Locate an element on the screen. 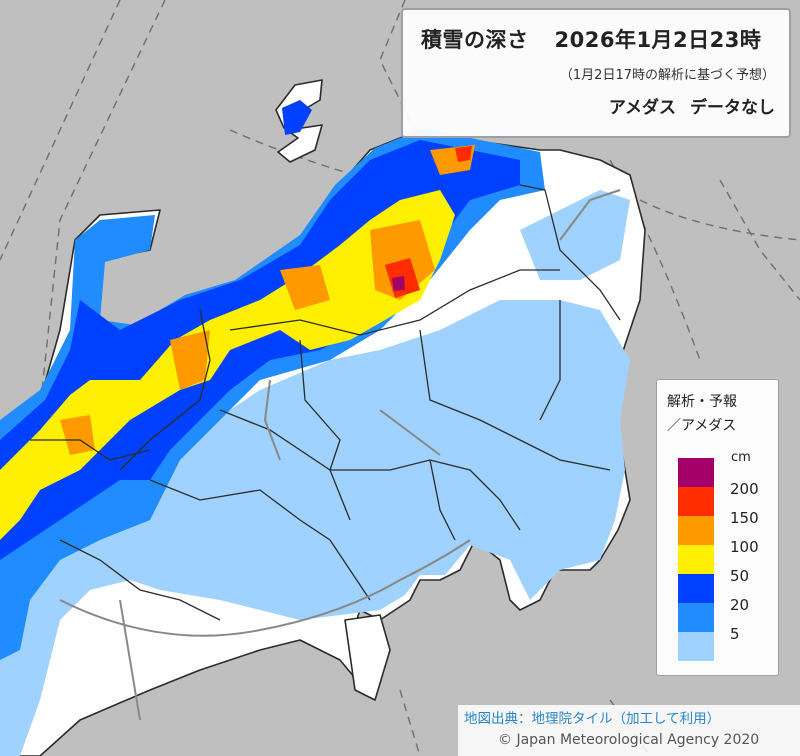 This screenshot has width=800, height=756. legend-label-200: 200 is located at coordinates (744, 489).